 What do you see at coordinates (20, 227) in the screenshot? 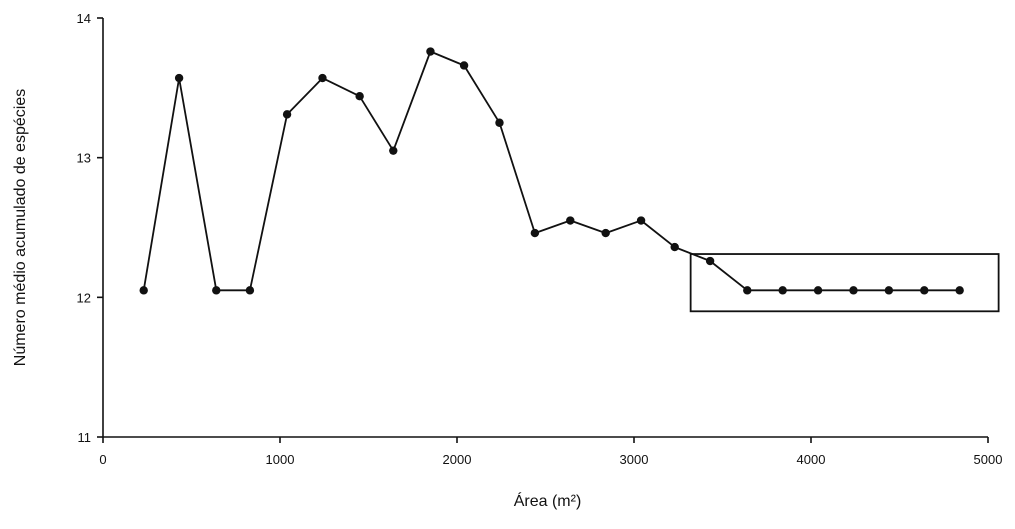
I see `y-axis-label: Número médio acumulado de espécies` at bounding box center [20, 227].